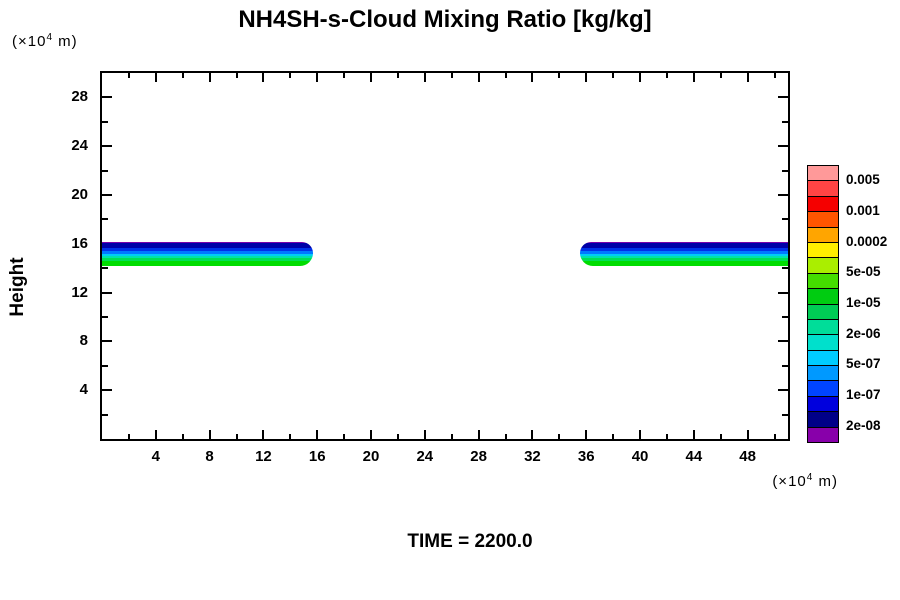 This screenshot has width=900, height=600. I want to click on y-unit-prefix: (×10, so click(29, 41).